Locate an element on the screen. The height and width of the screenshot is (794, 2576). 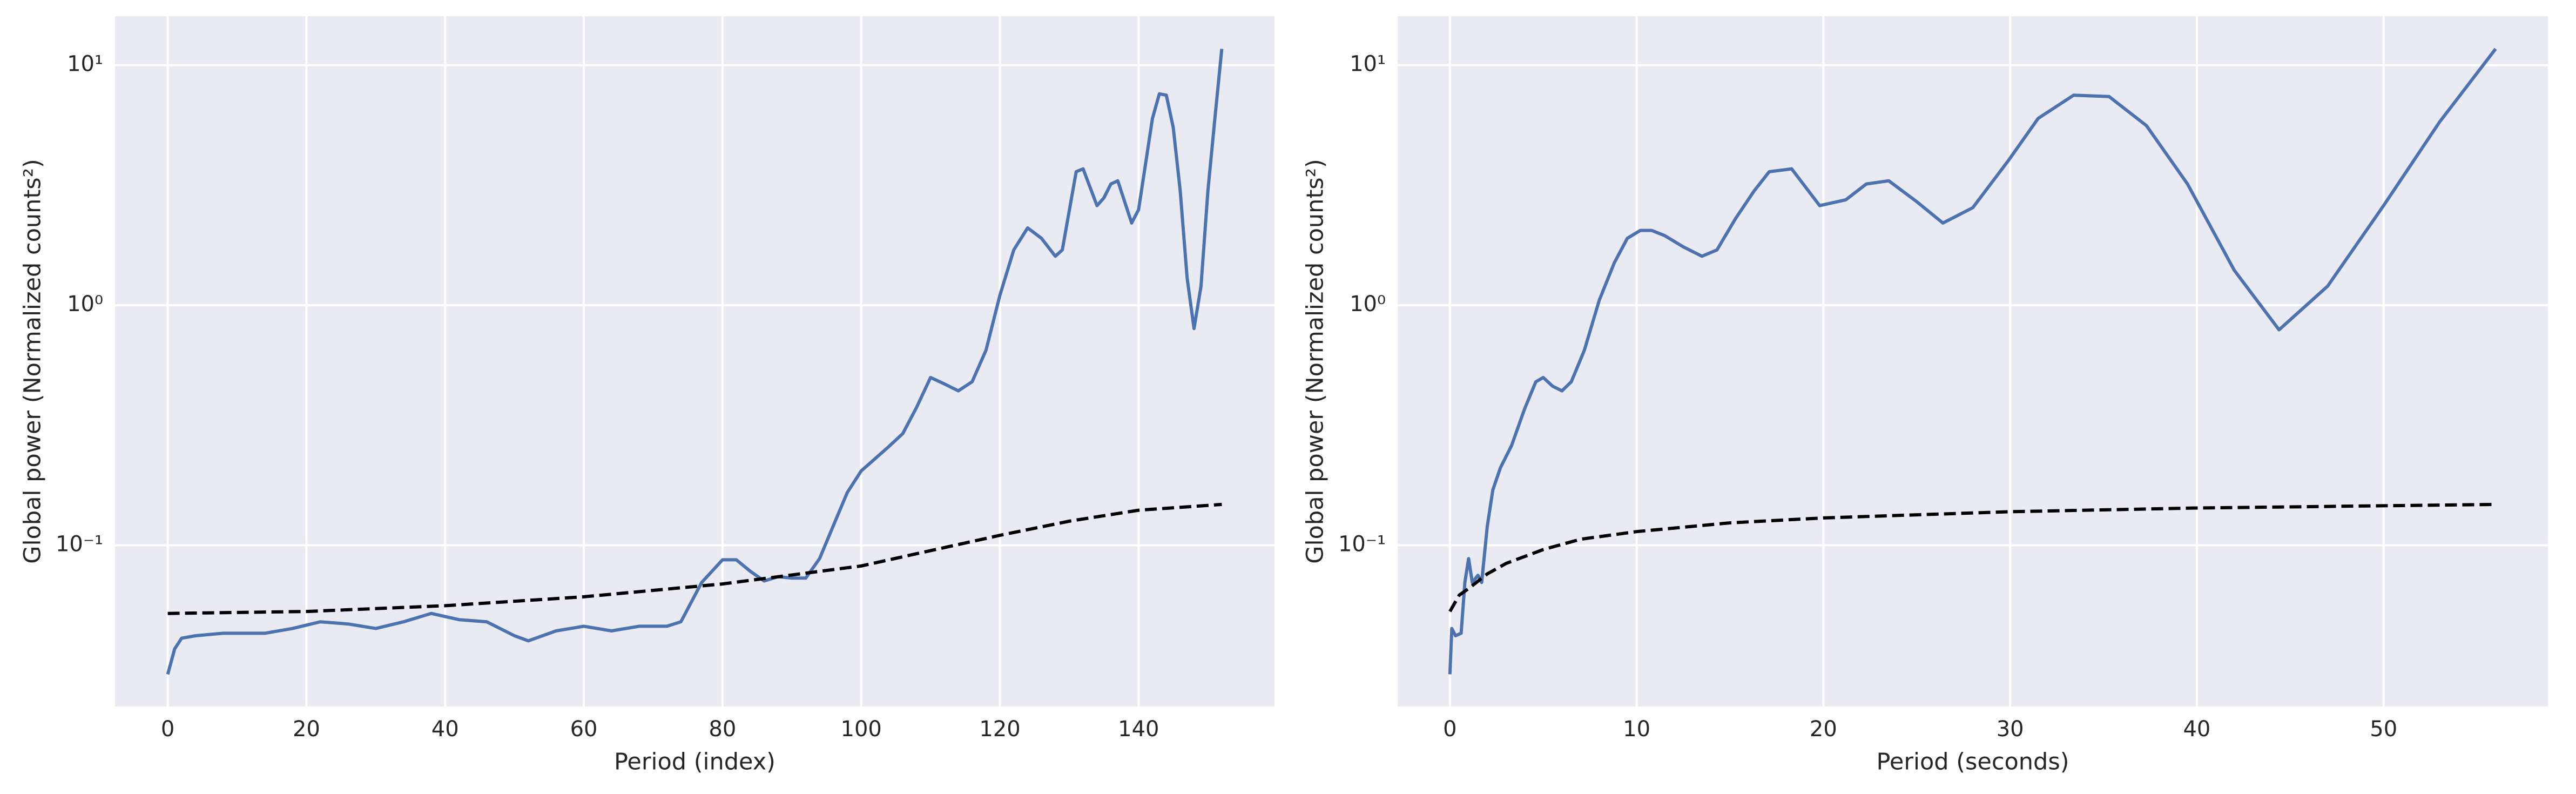
x-tick-label: 100 is located at coordinates (861, 730).